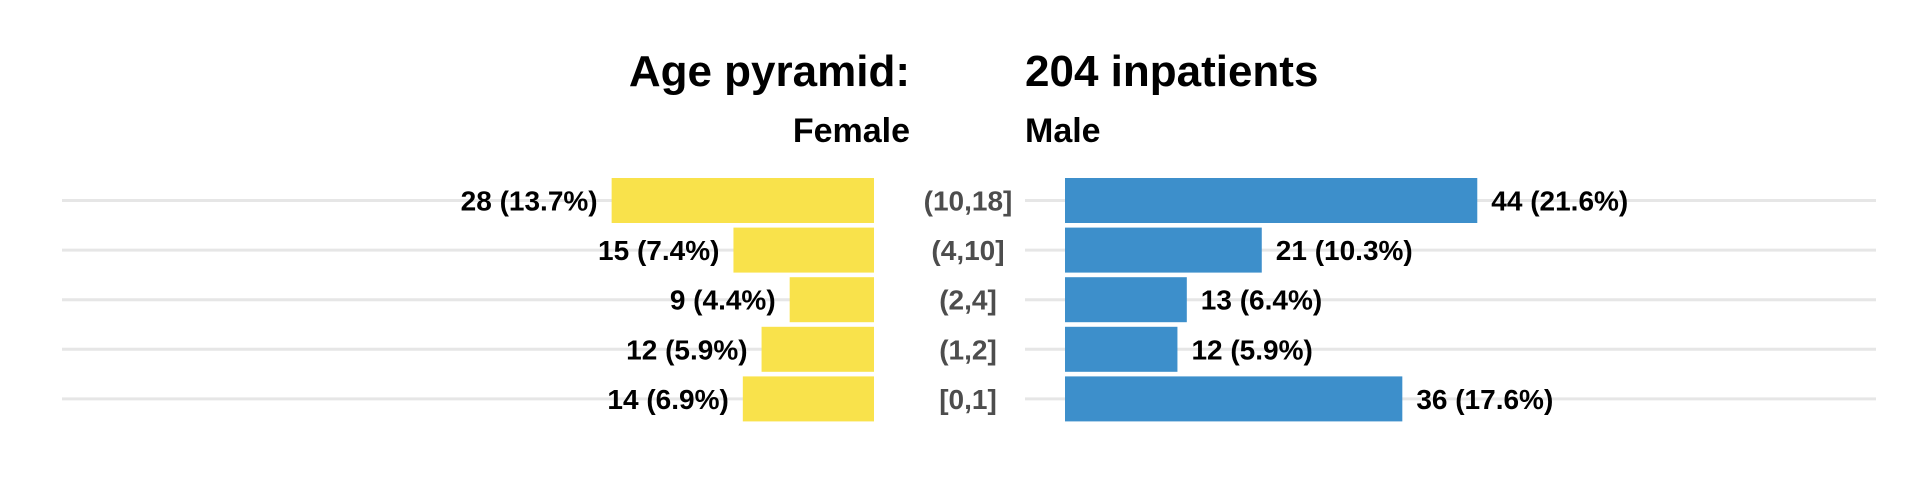 Image resolution: width=1920 pixels, height=480 pixels. Describe the element at coordinates (1261, 300) in the screenshot. I see `male-value-label: 13 (6.4%)` at that location.